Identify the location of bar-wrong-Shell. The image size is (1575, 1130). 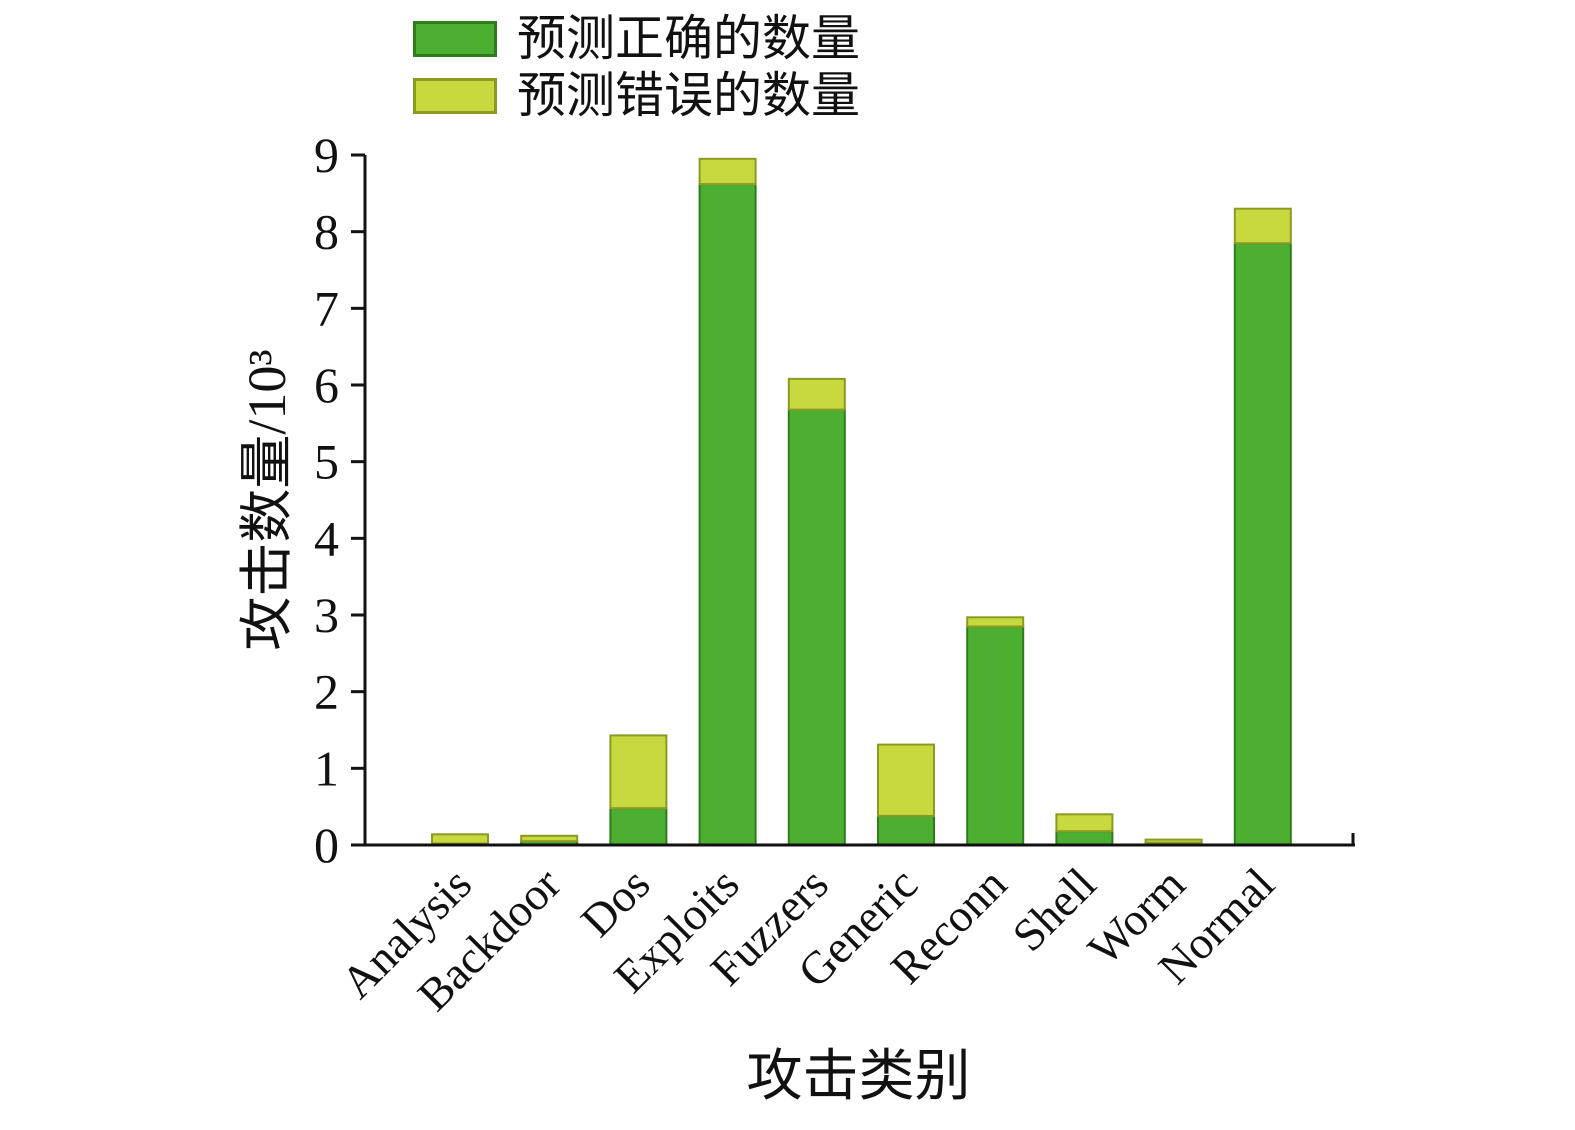
(1084, 823).